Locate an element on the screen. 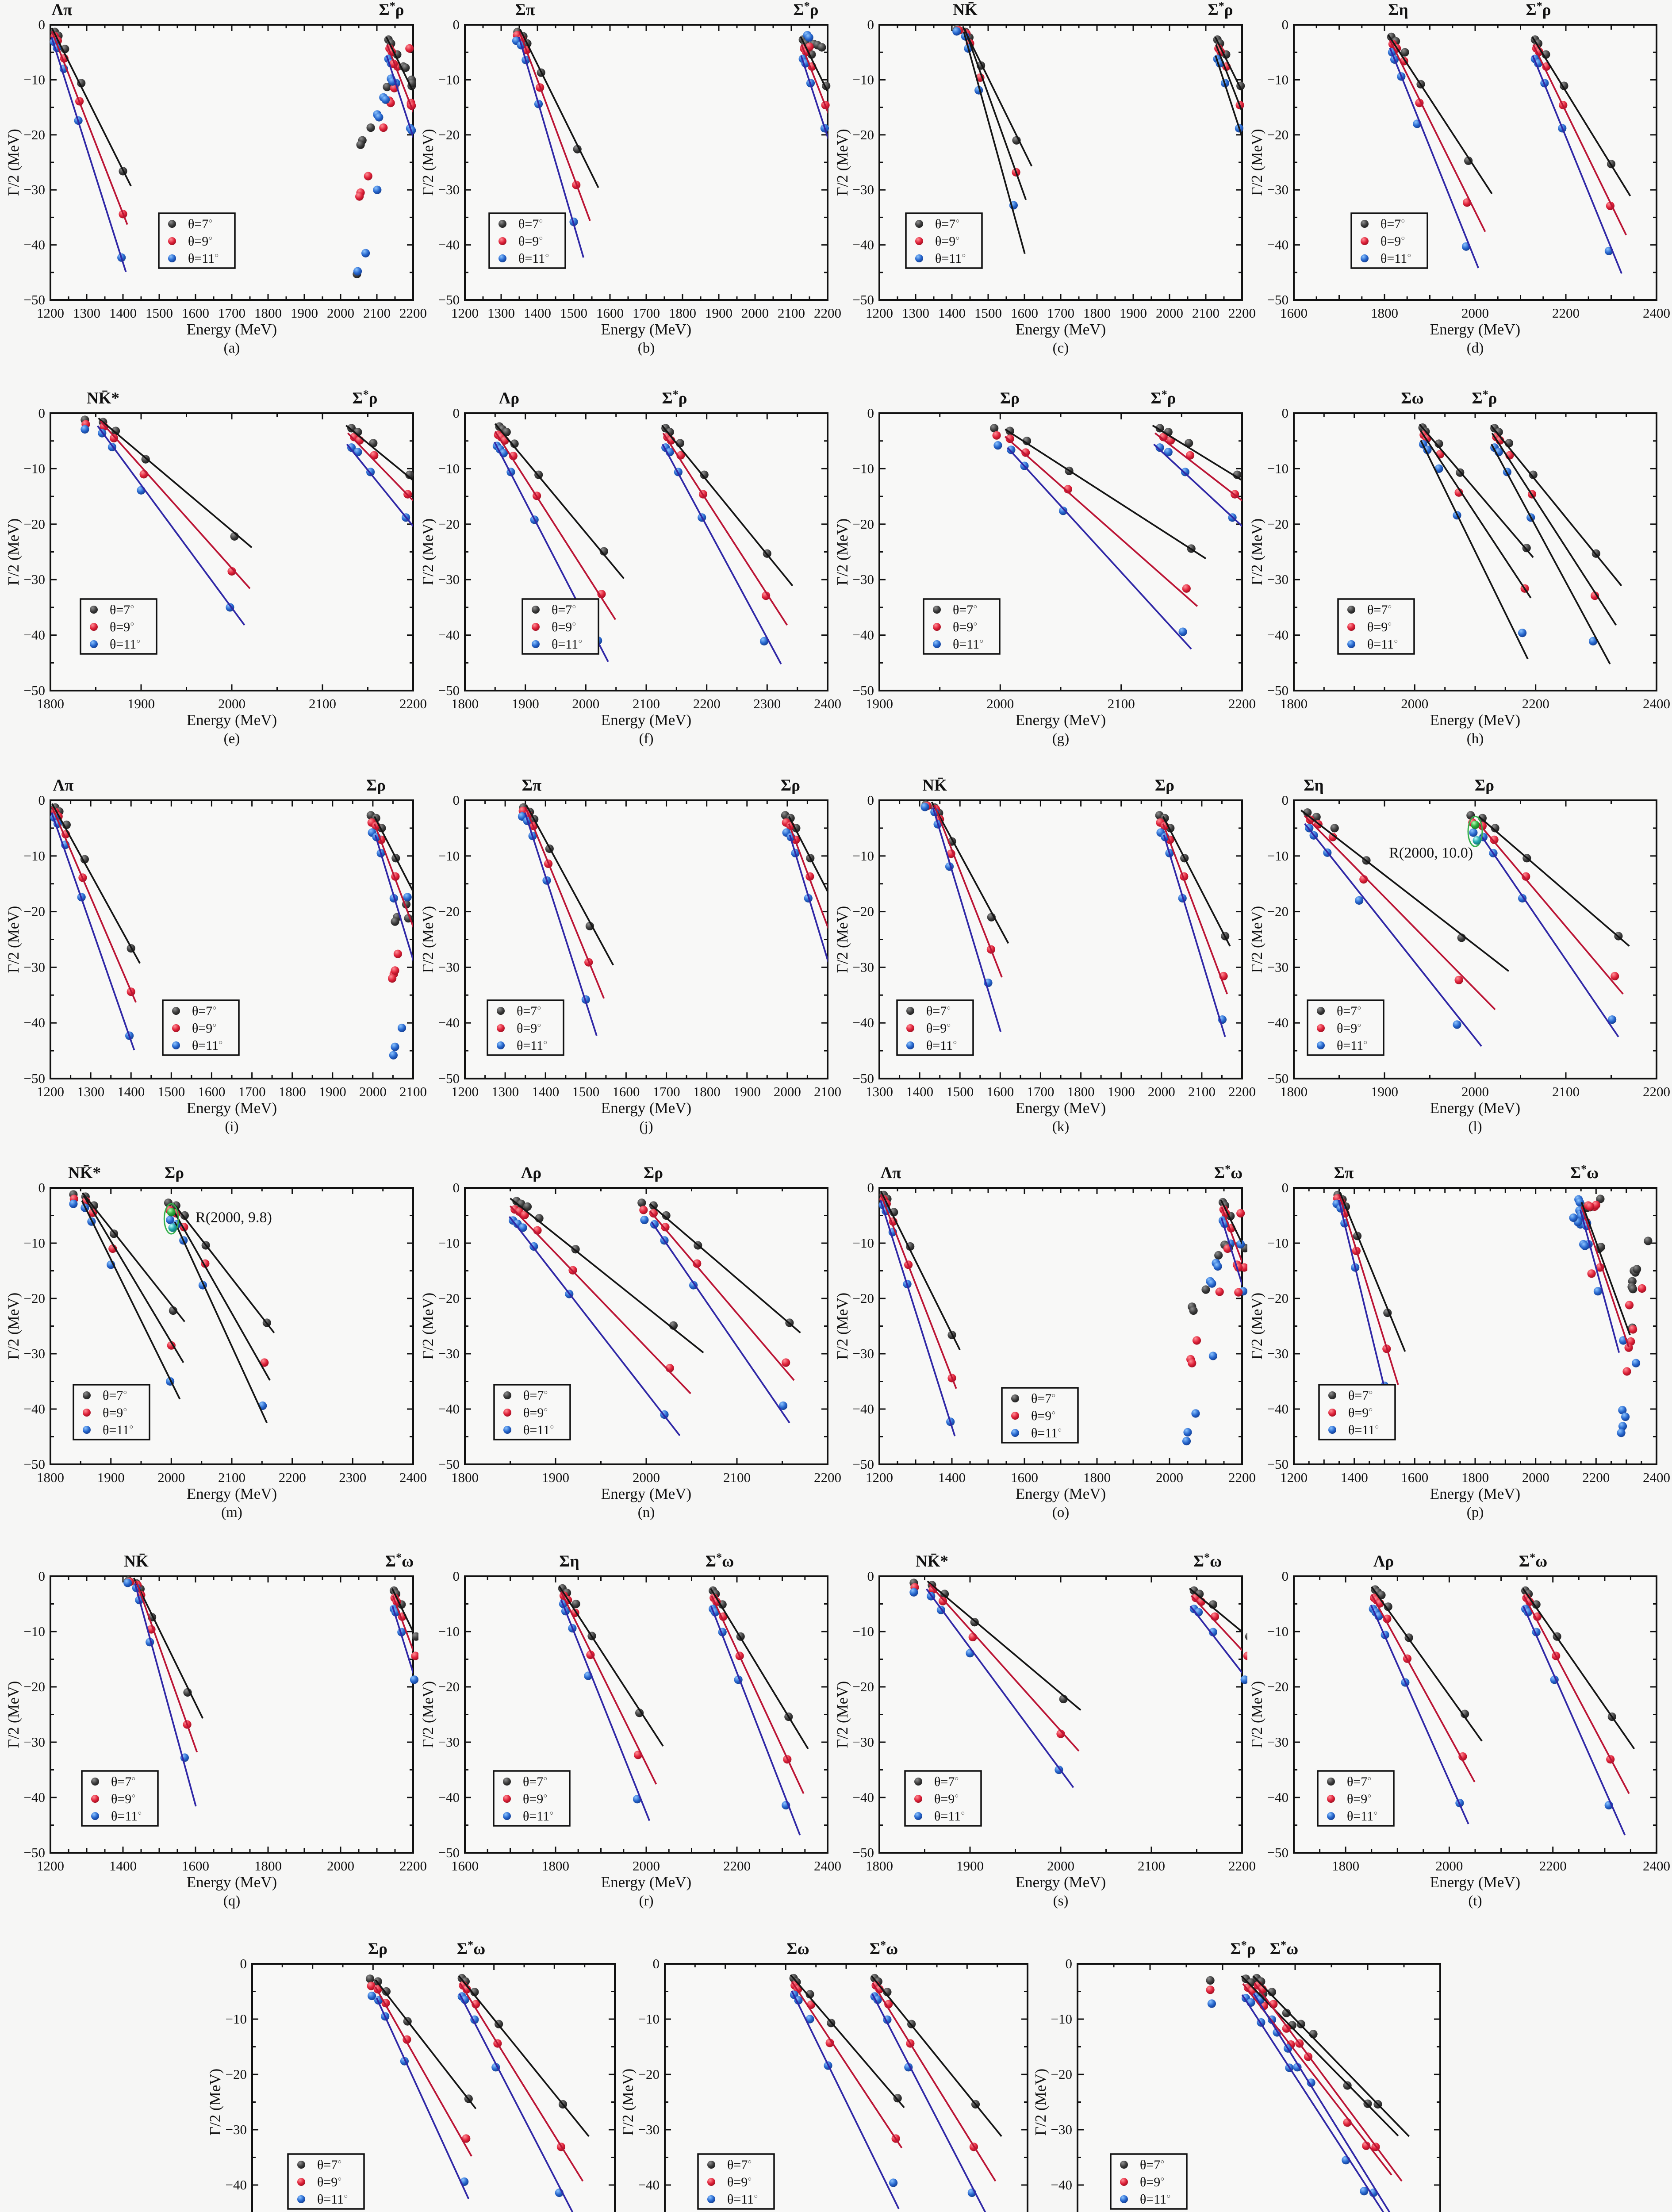 Image resolution: width=1672 pixels, height=2212 pixels. svg-text: R(2000, 10.0) is located at coordinates (1431, 853).